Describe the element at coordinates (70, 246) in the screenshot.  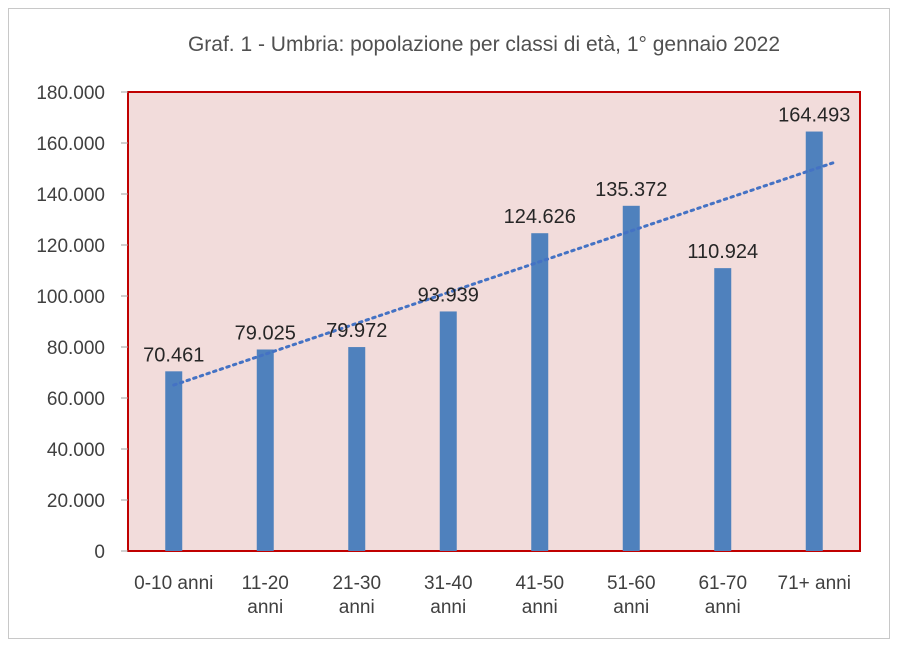
I see `y-tick-label: 120.000` at that location.